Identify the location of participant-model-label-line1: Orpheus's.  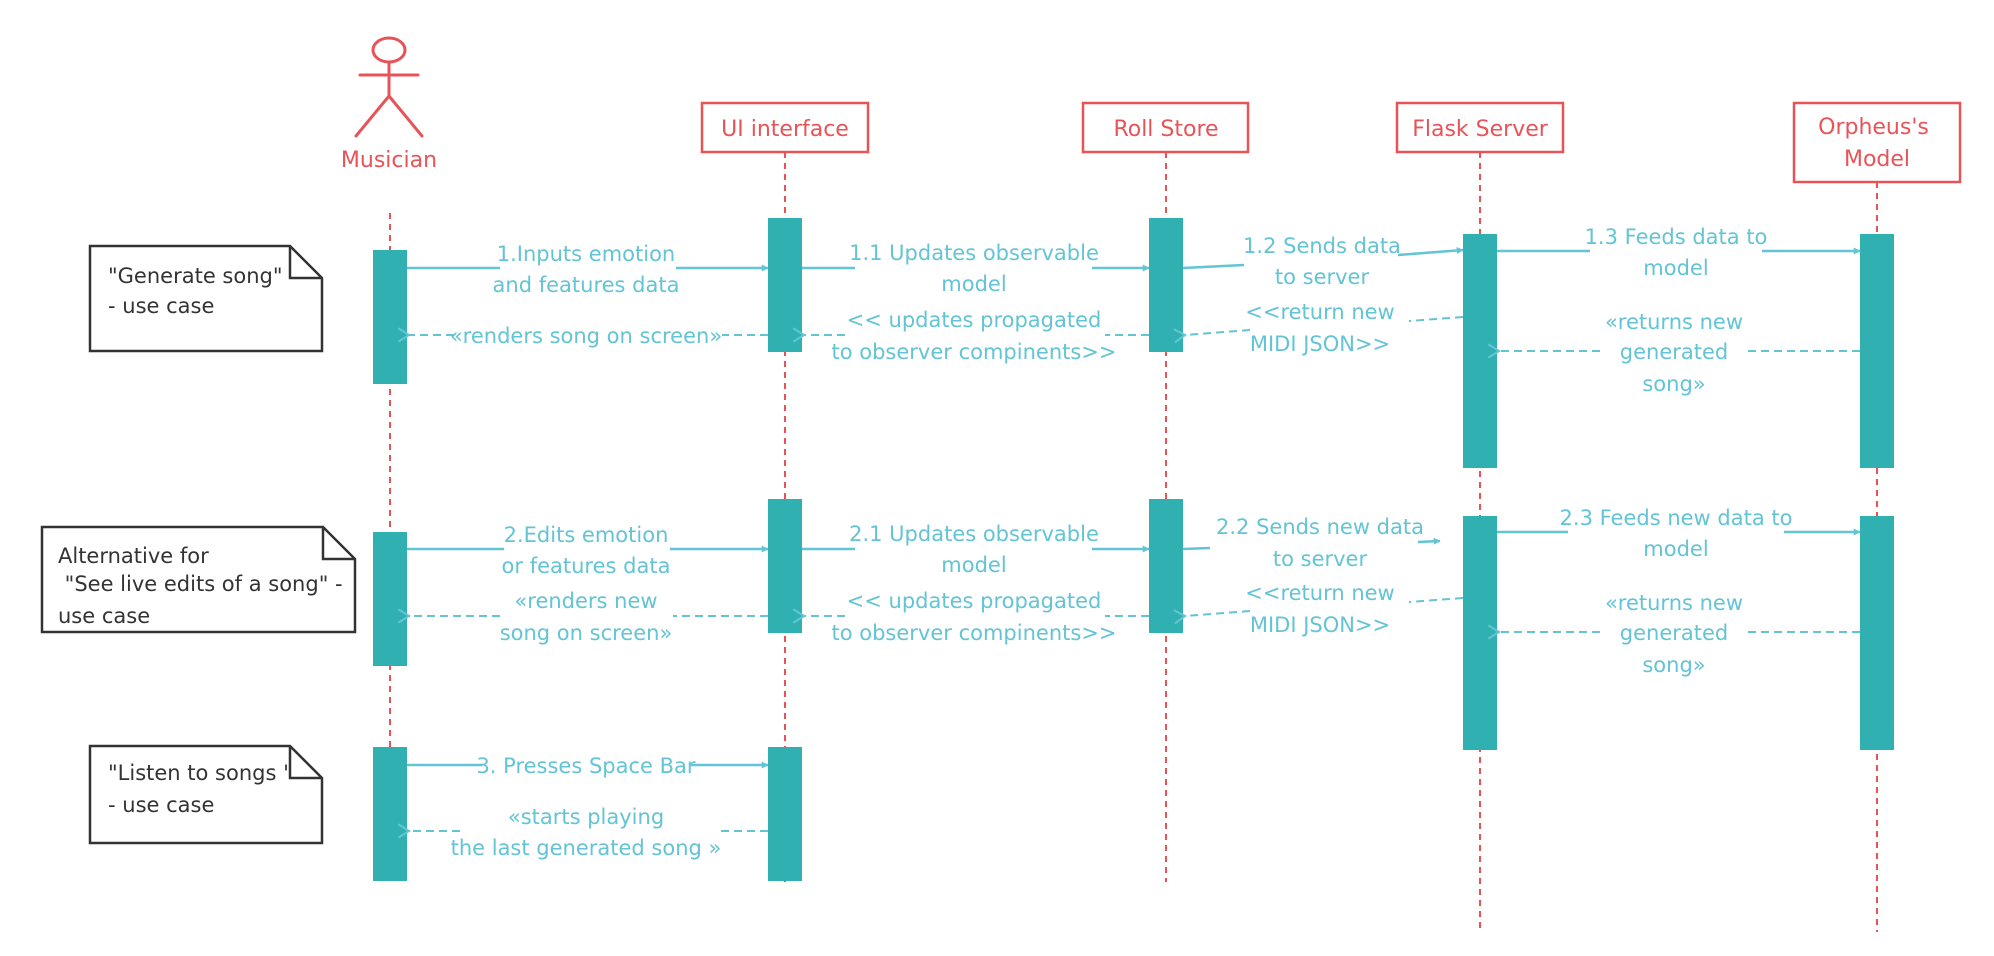
(1873, 127).